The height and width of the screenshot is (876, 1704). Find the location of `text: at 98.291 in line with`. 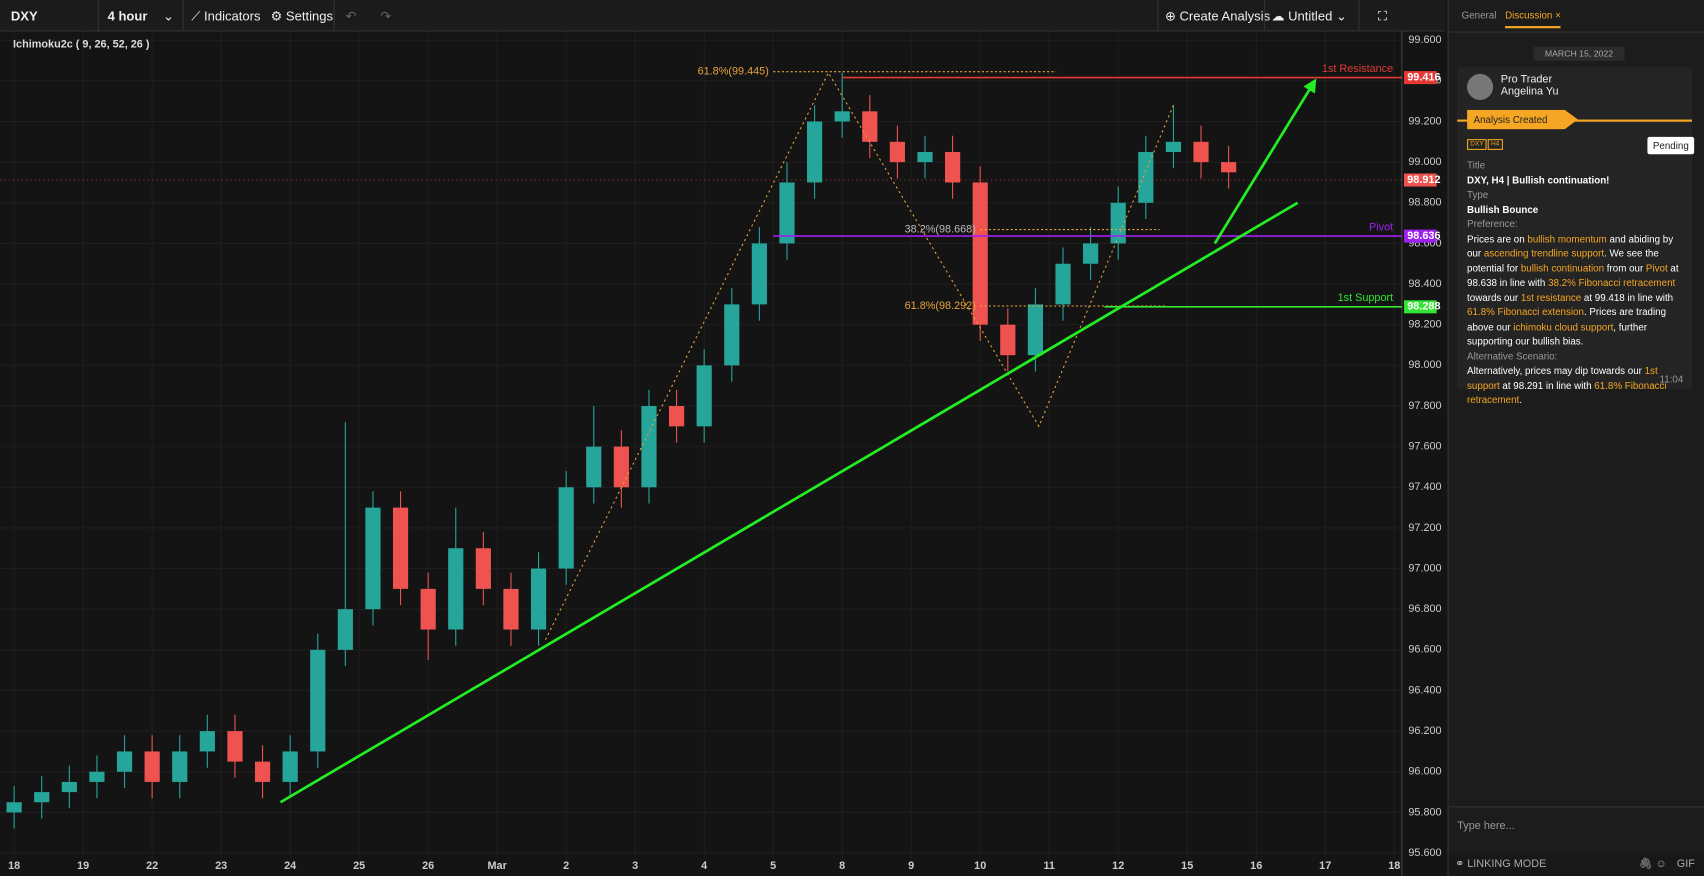

text: at 98.291 in line with is located at coordinates (1547, 385).